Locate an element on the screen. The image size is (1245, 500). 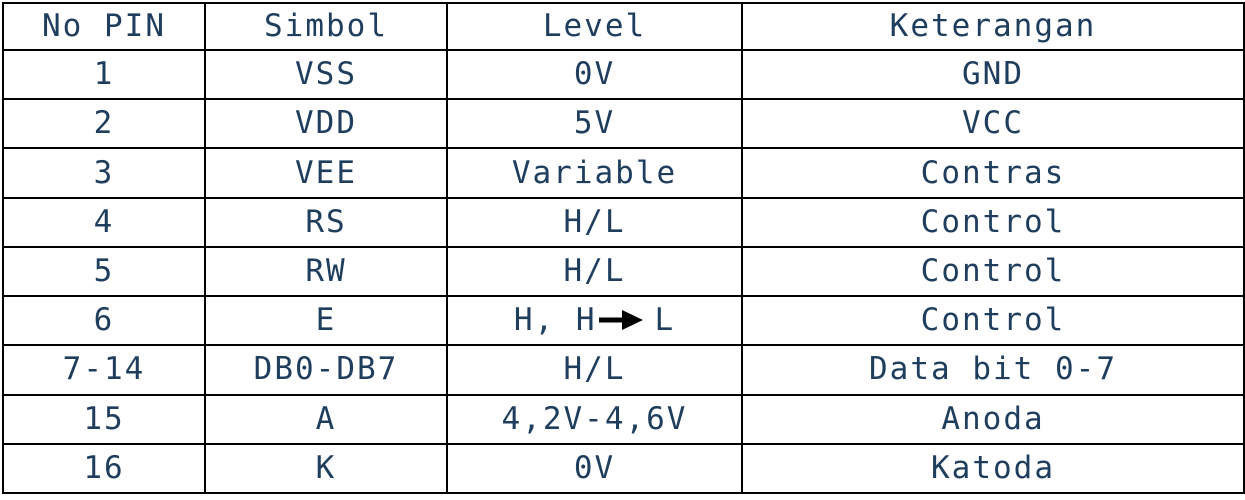
right-arrow-icon is located at coordinates (621, 320).